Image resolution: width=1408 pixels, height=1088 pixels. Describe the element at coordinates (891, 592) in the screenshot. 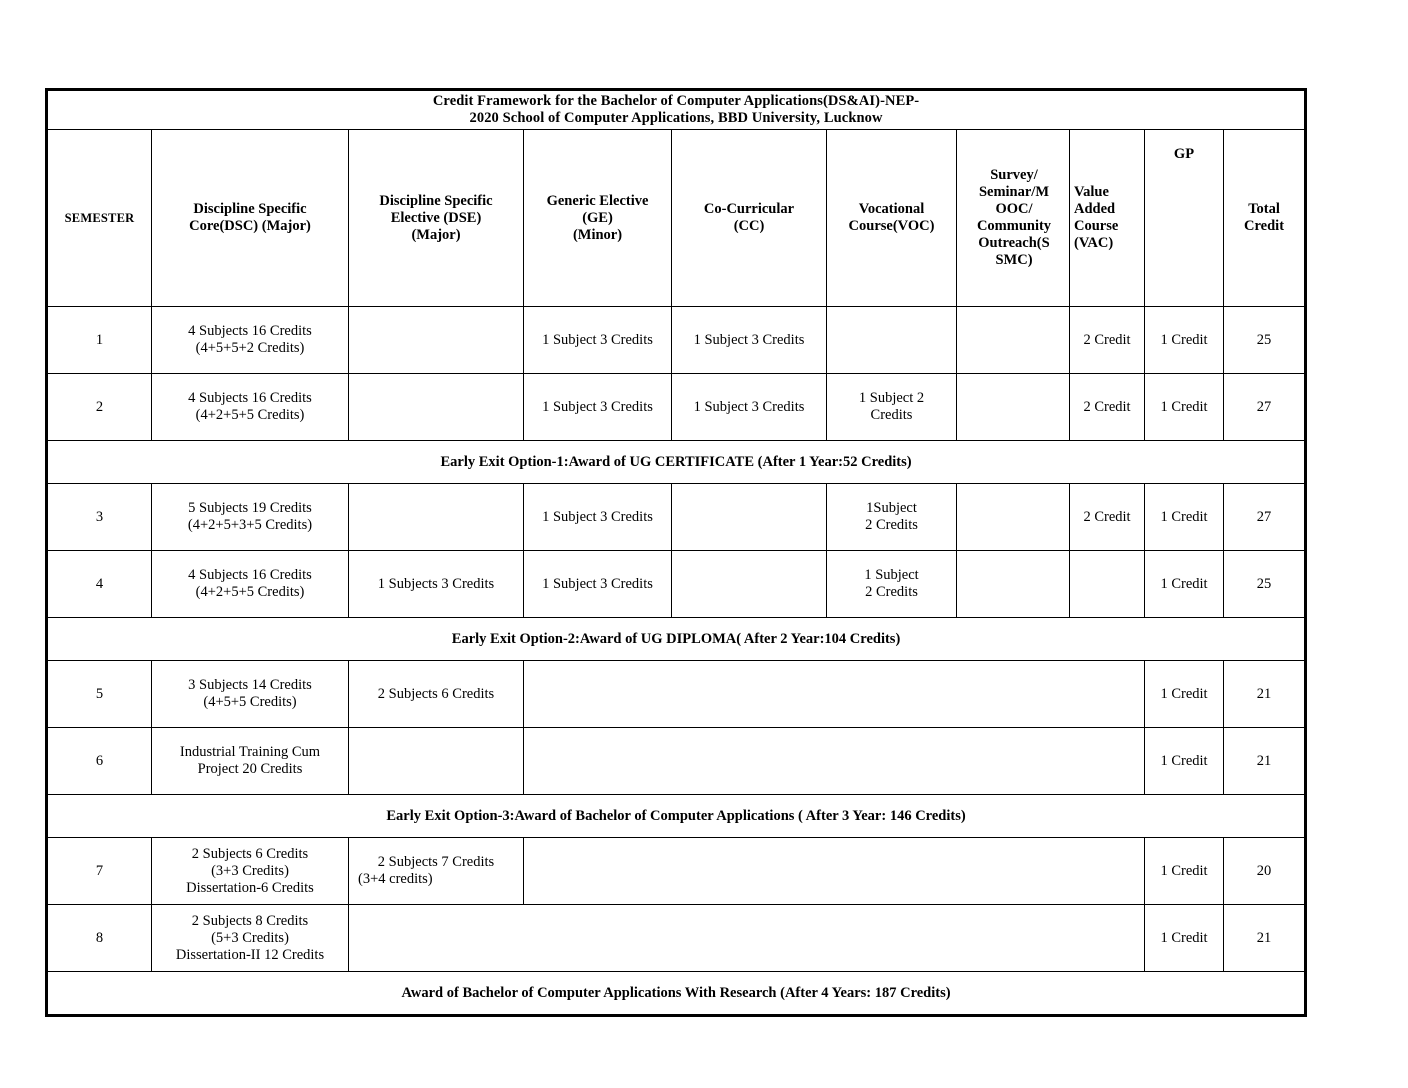

I see `cell-voc-line-2: 2 Credits` at that location.